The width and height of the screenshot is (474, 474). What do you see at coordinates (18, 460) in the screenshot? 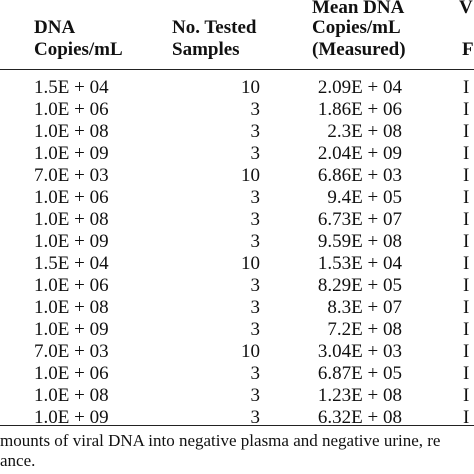
I see `footnote-line-2: ance.` at bounding box center [18, 460].